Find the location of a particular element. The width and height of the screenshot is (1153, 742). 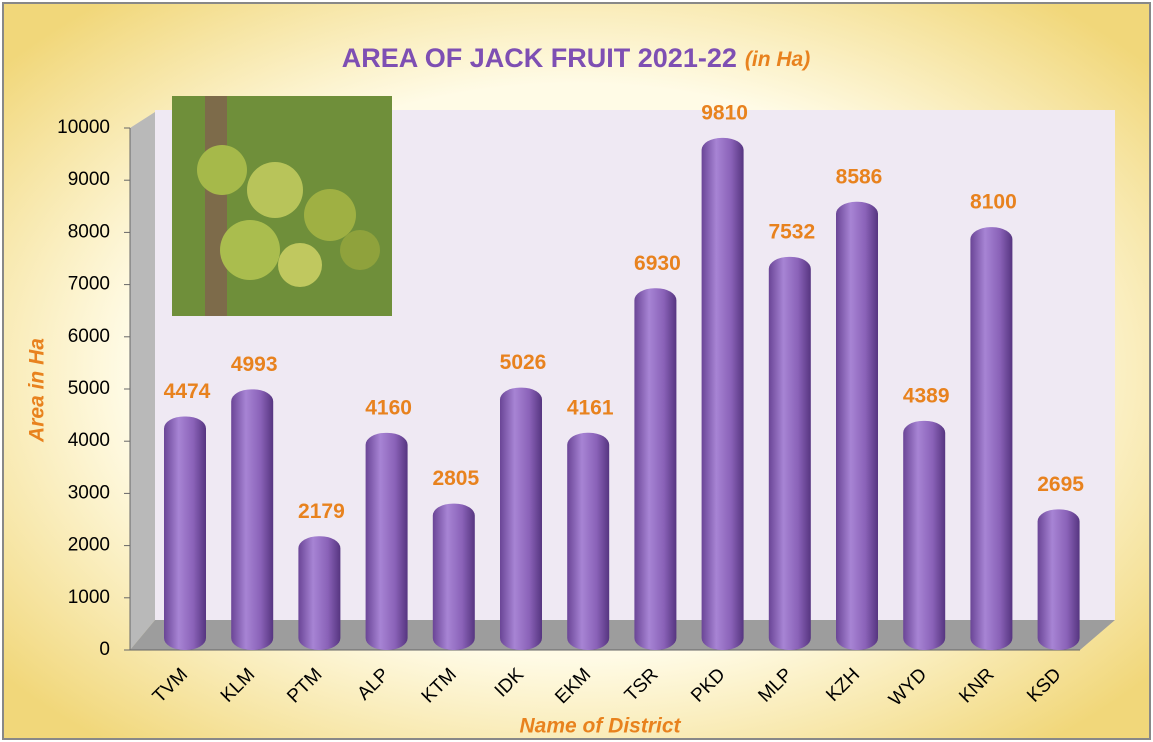

y-tick-label: 4000 is located at coordinates (89, 440).